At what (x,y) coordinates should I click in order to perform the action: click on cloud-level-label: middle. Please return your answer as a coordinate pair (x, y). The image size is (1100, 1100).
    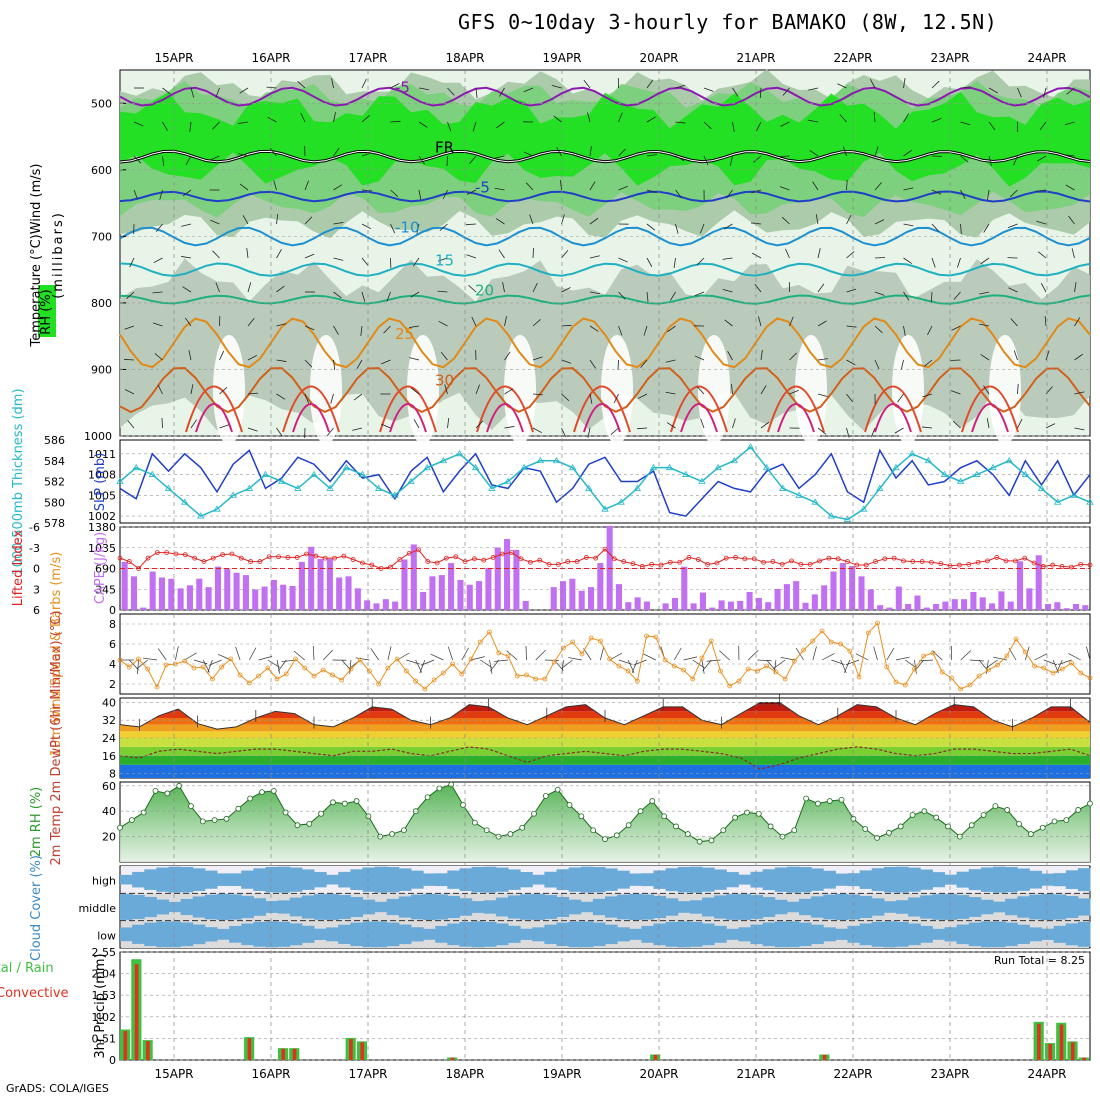
    Looking at the image, I should click on (97, 908).